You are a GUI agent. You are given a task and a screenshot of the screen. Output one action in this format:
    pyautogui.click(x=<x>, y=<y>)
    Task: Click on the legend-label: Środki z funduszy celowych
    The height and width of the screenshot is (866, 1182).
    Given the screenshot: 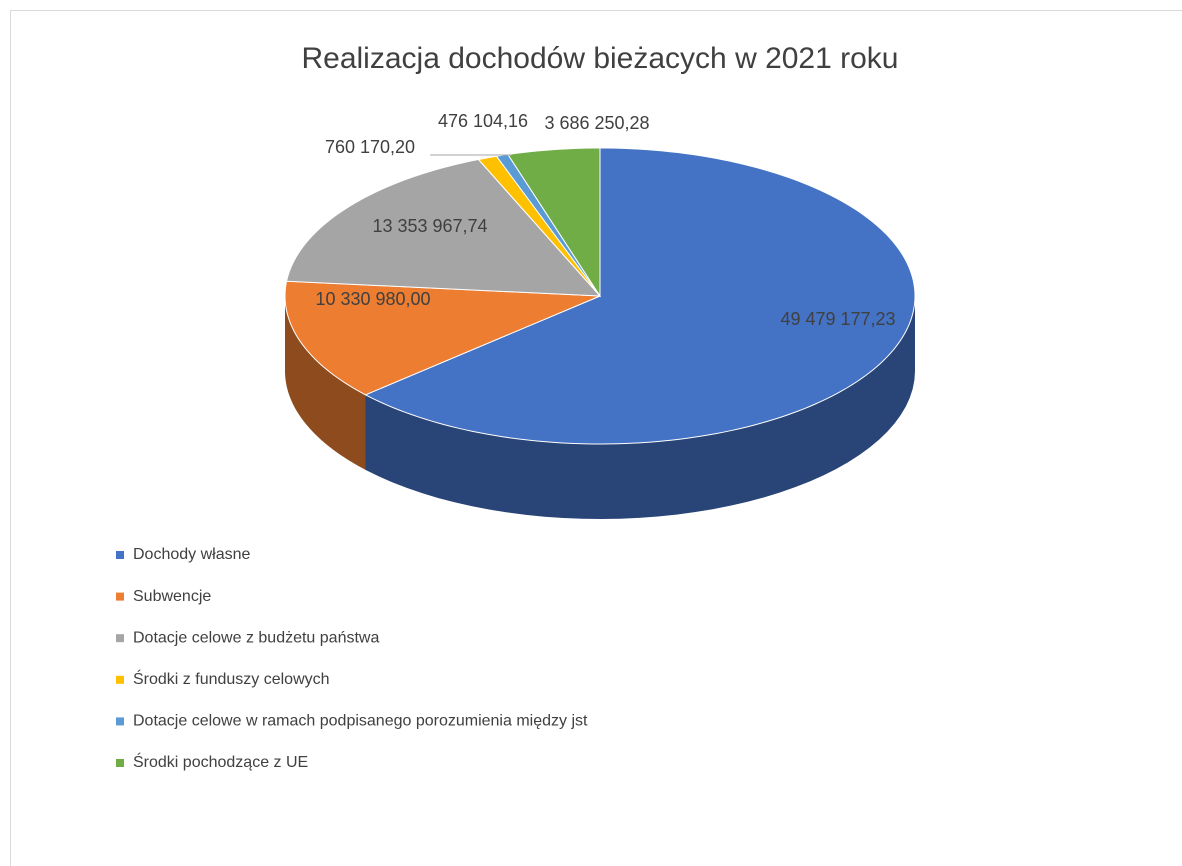 What is the action you would take?
    pyautogui.click(x=231, y=678)
    